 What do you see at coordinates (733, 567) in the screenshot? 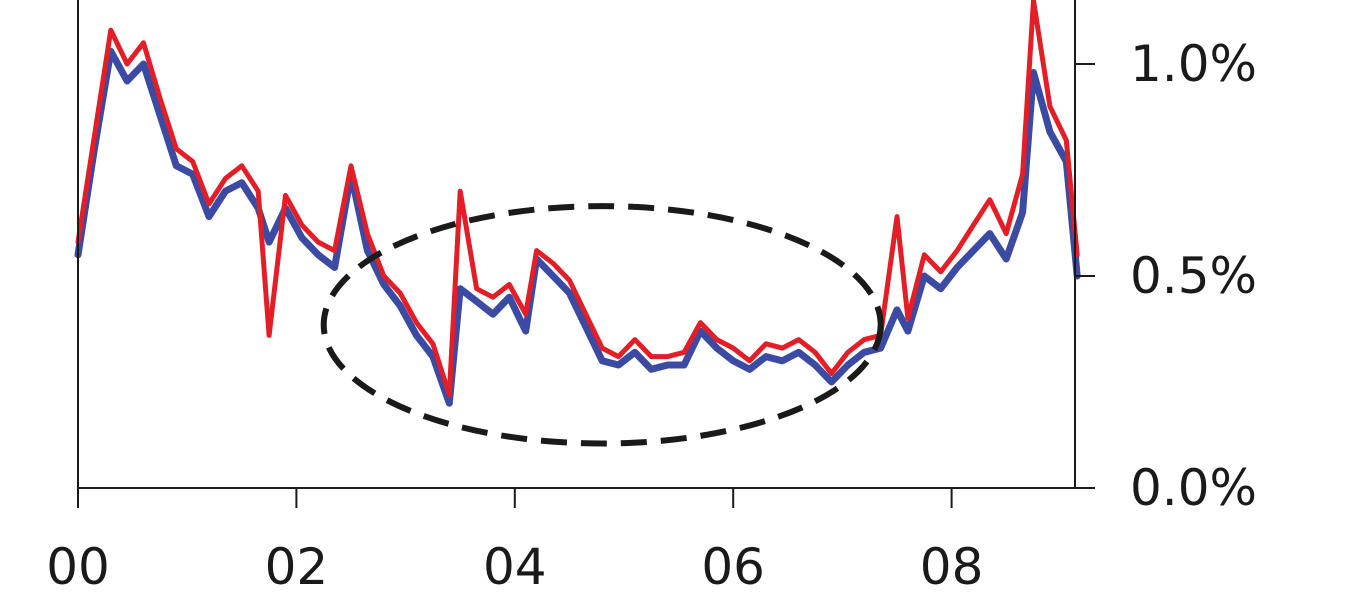
I see `x-tick-label: 06` at bounding box center [733, 567].